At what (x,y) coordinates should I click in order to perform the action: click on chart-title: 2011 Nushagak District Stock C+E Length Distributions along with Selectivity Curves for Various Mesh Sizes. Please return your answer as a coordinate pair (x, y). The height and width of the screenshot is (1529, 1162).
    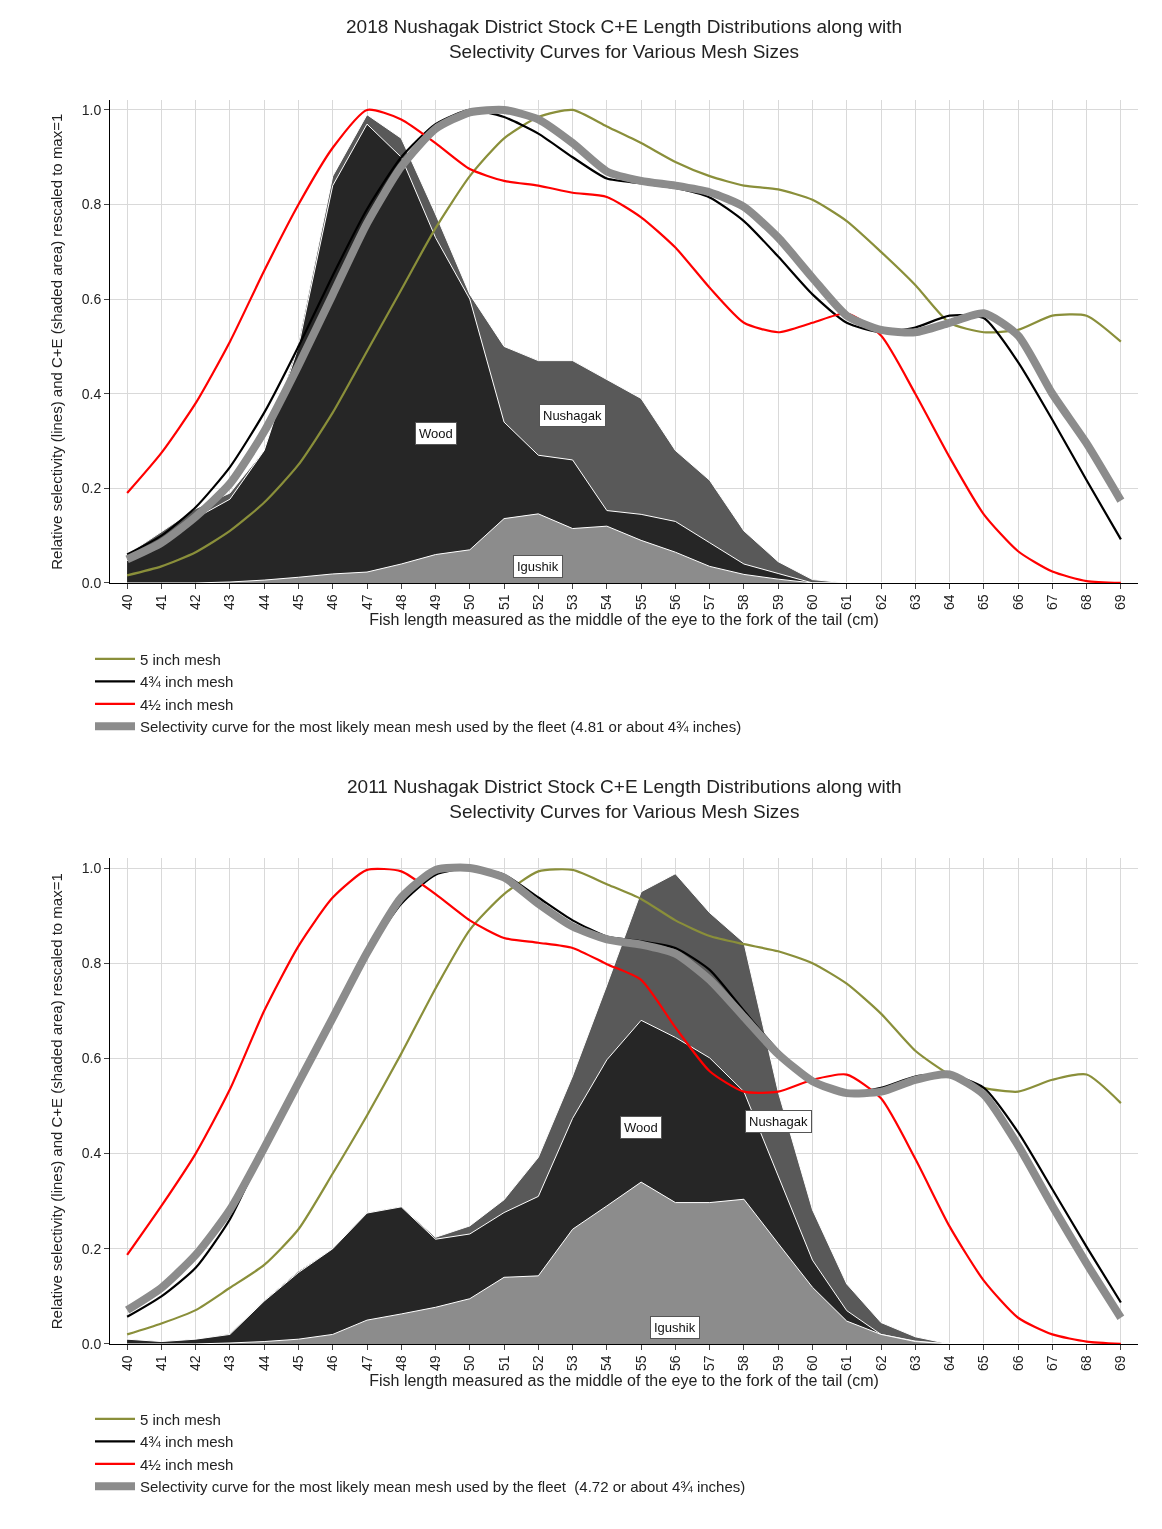
    Looking at the image, I should click on (624, 799).